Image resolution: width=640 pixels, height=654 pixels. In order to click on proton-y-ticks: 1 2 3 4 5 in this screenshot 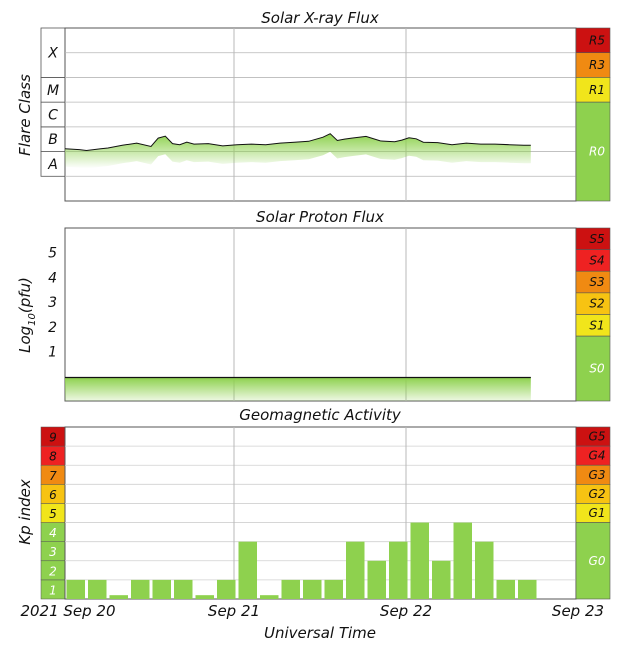, I will do `click(52, 303)`.